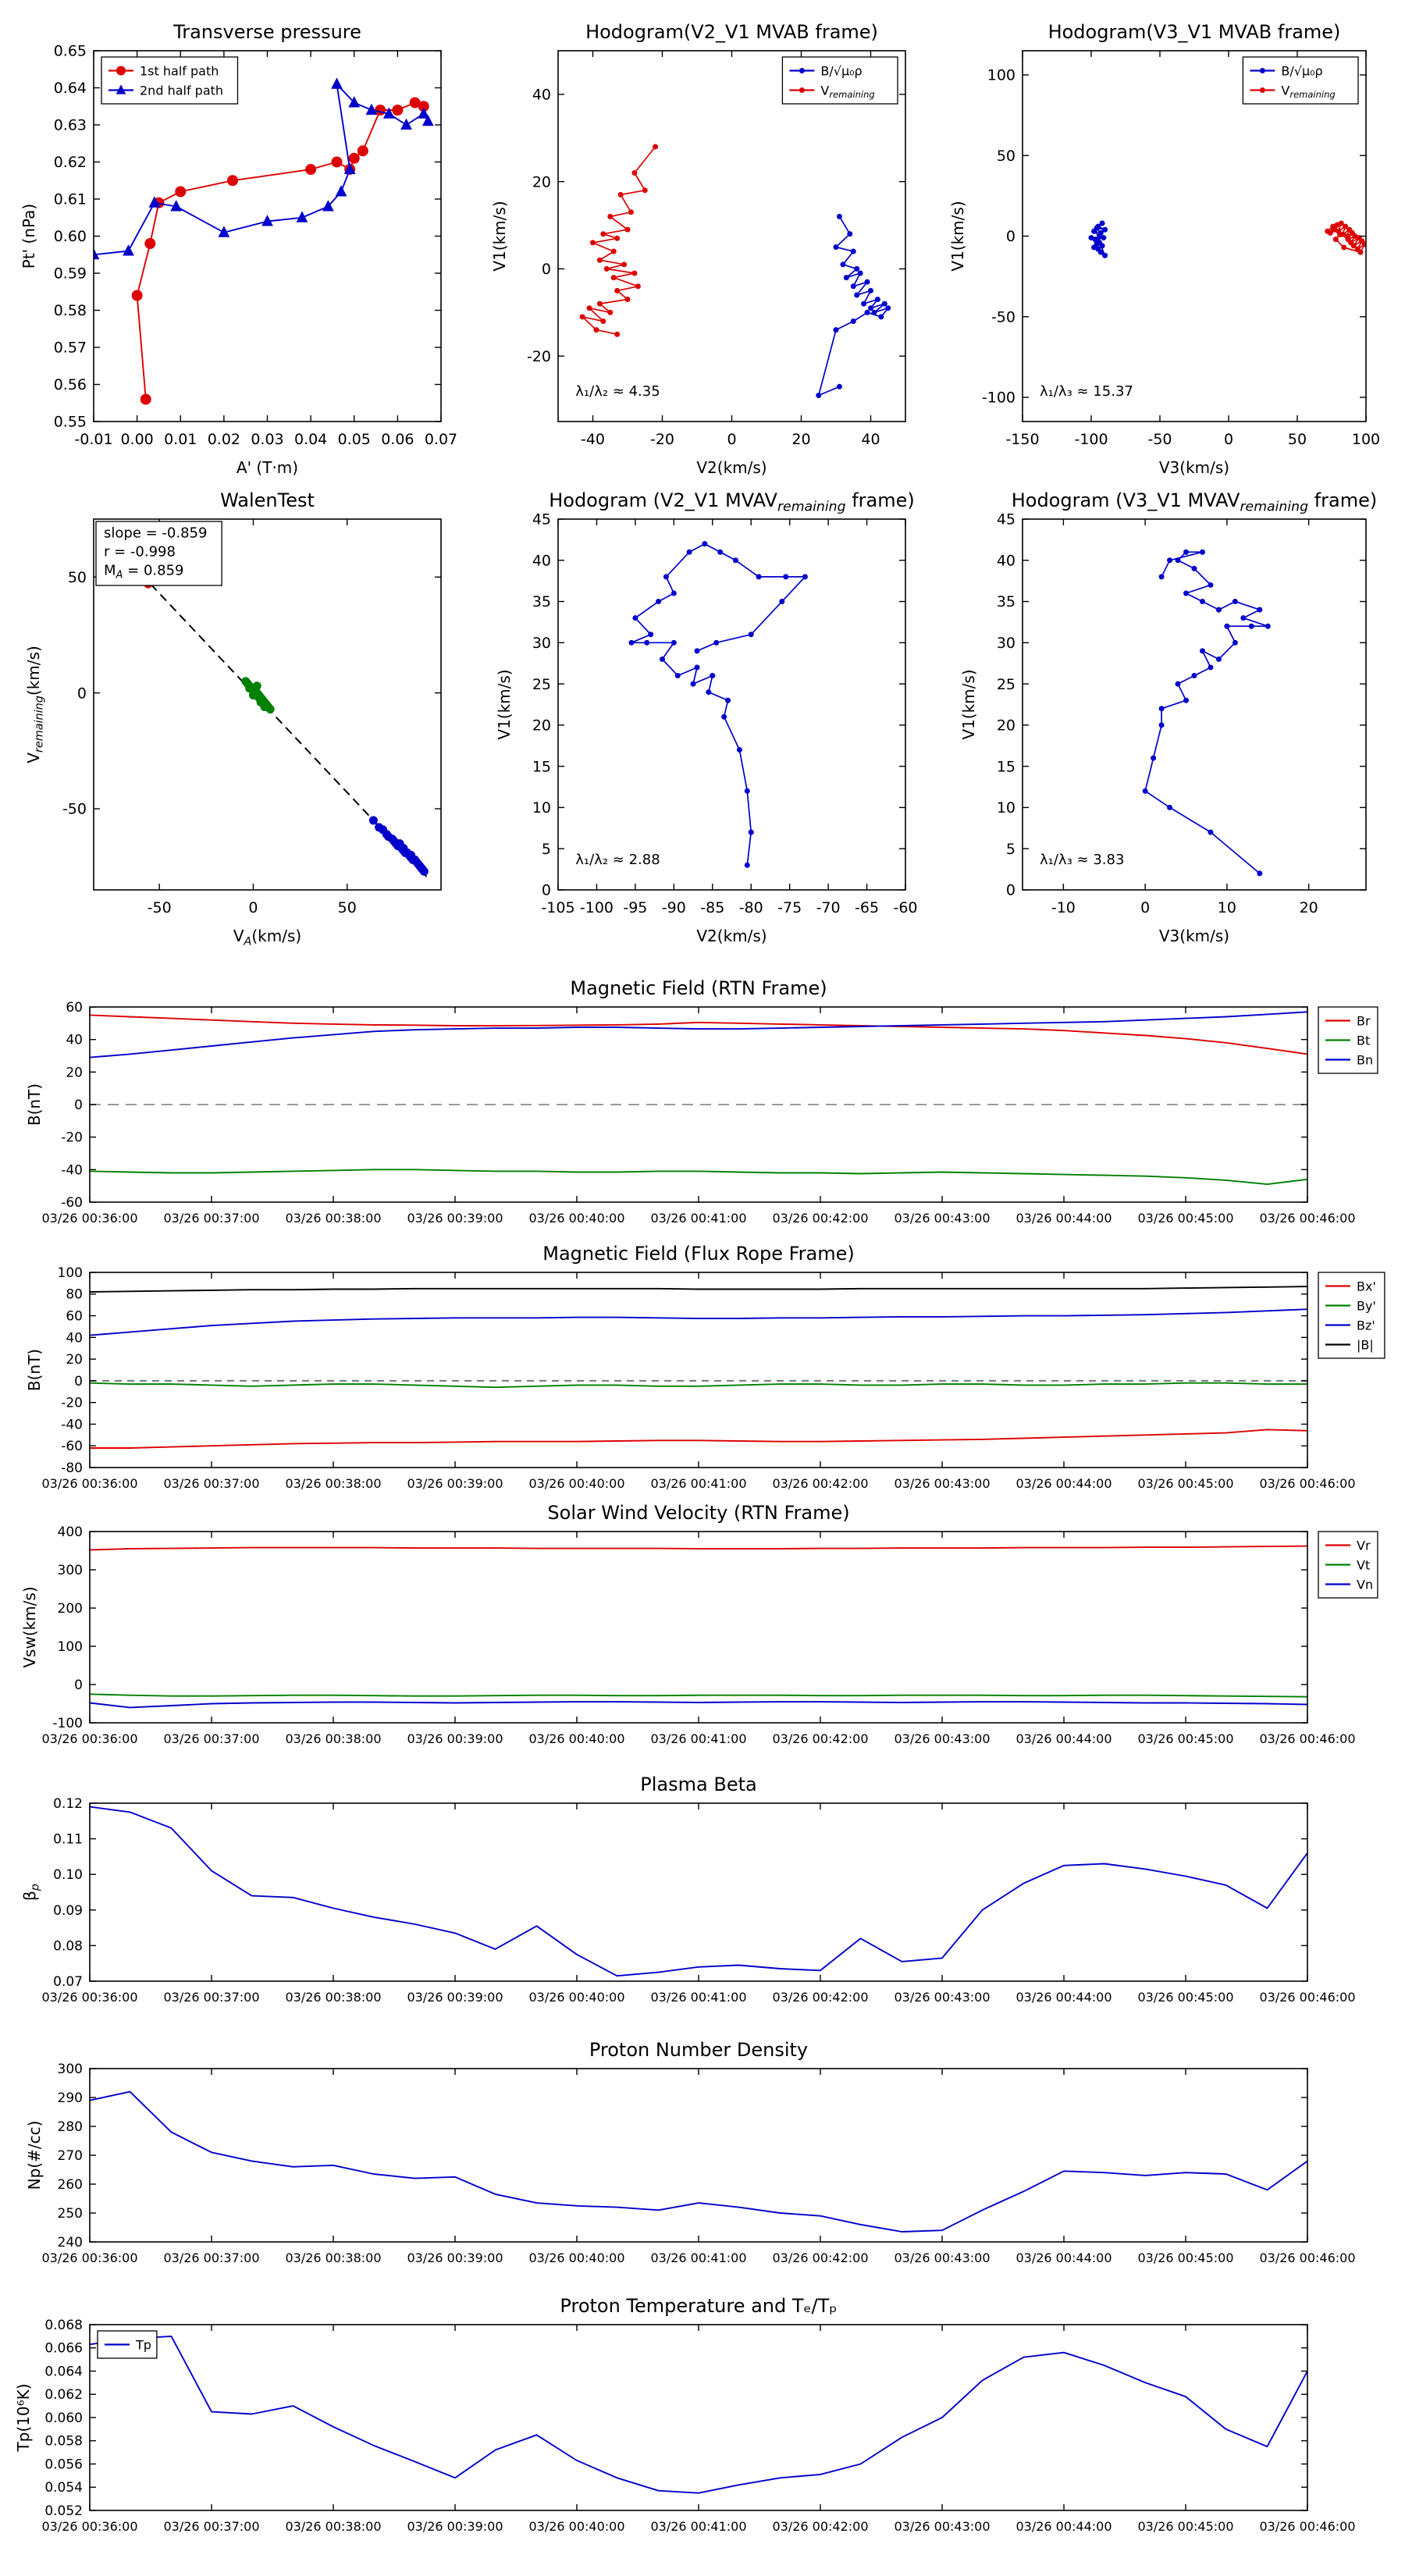 The width and height of the screenshot is (1405, 2576). What do you see at coordinates (160, 908) in the screenshot?
I see `x-tick-label: -50` at bounding box center [160, 908].